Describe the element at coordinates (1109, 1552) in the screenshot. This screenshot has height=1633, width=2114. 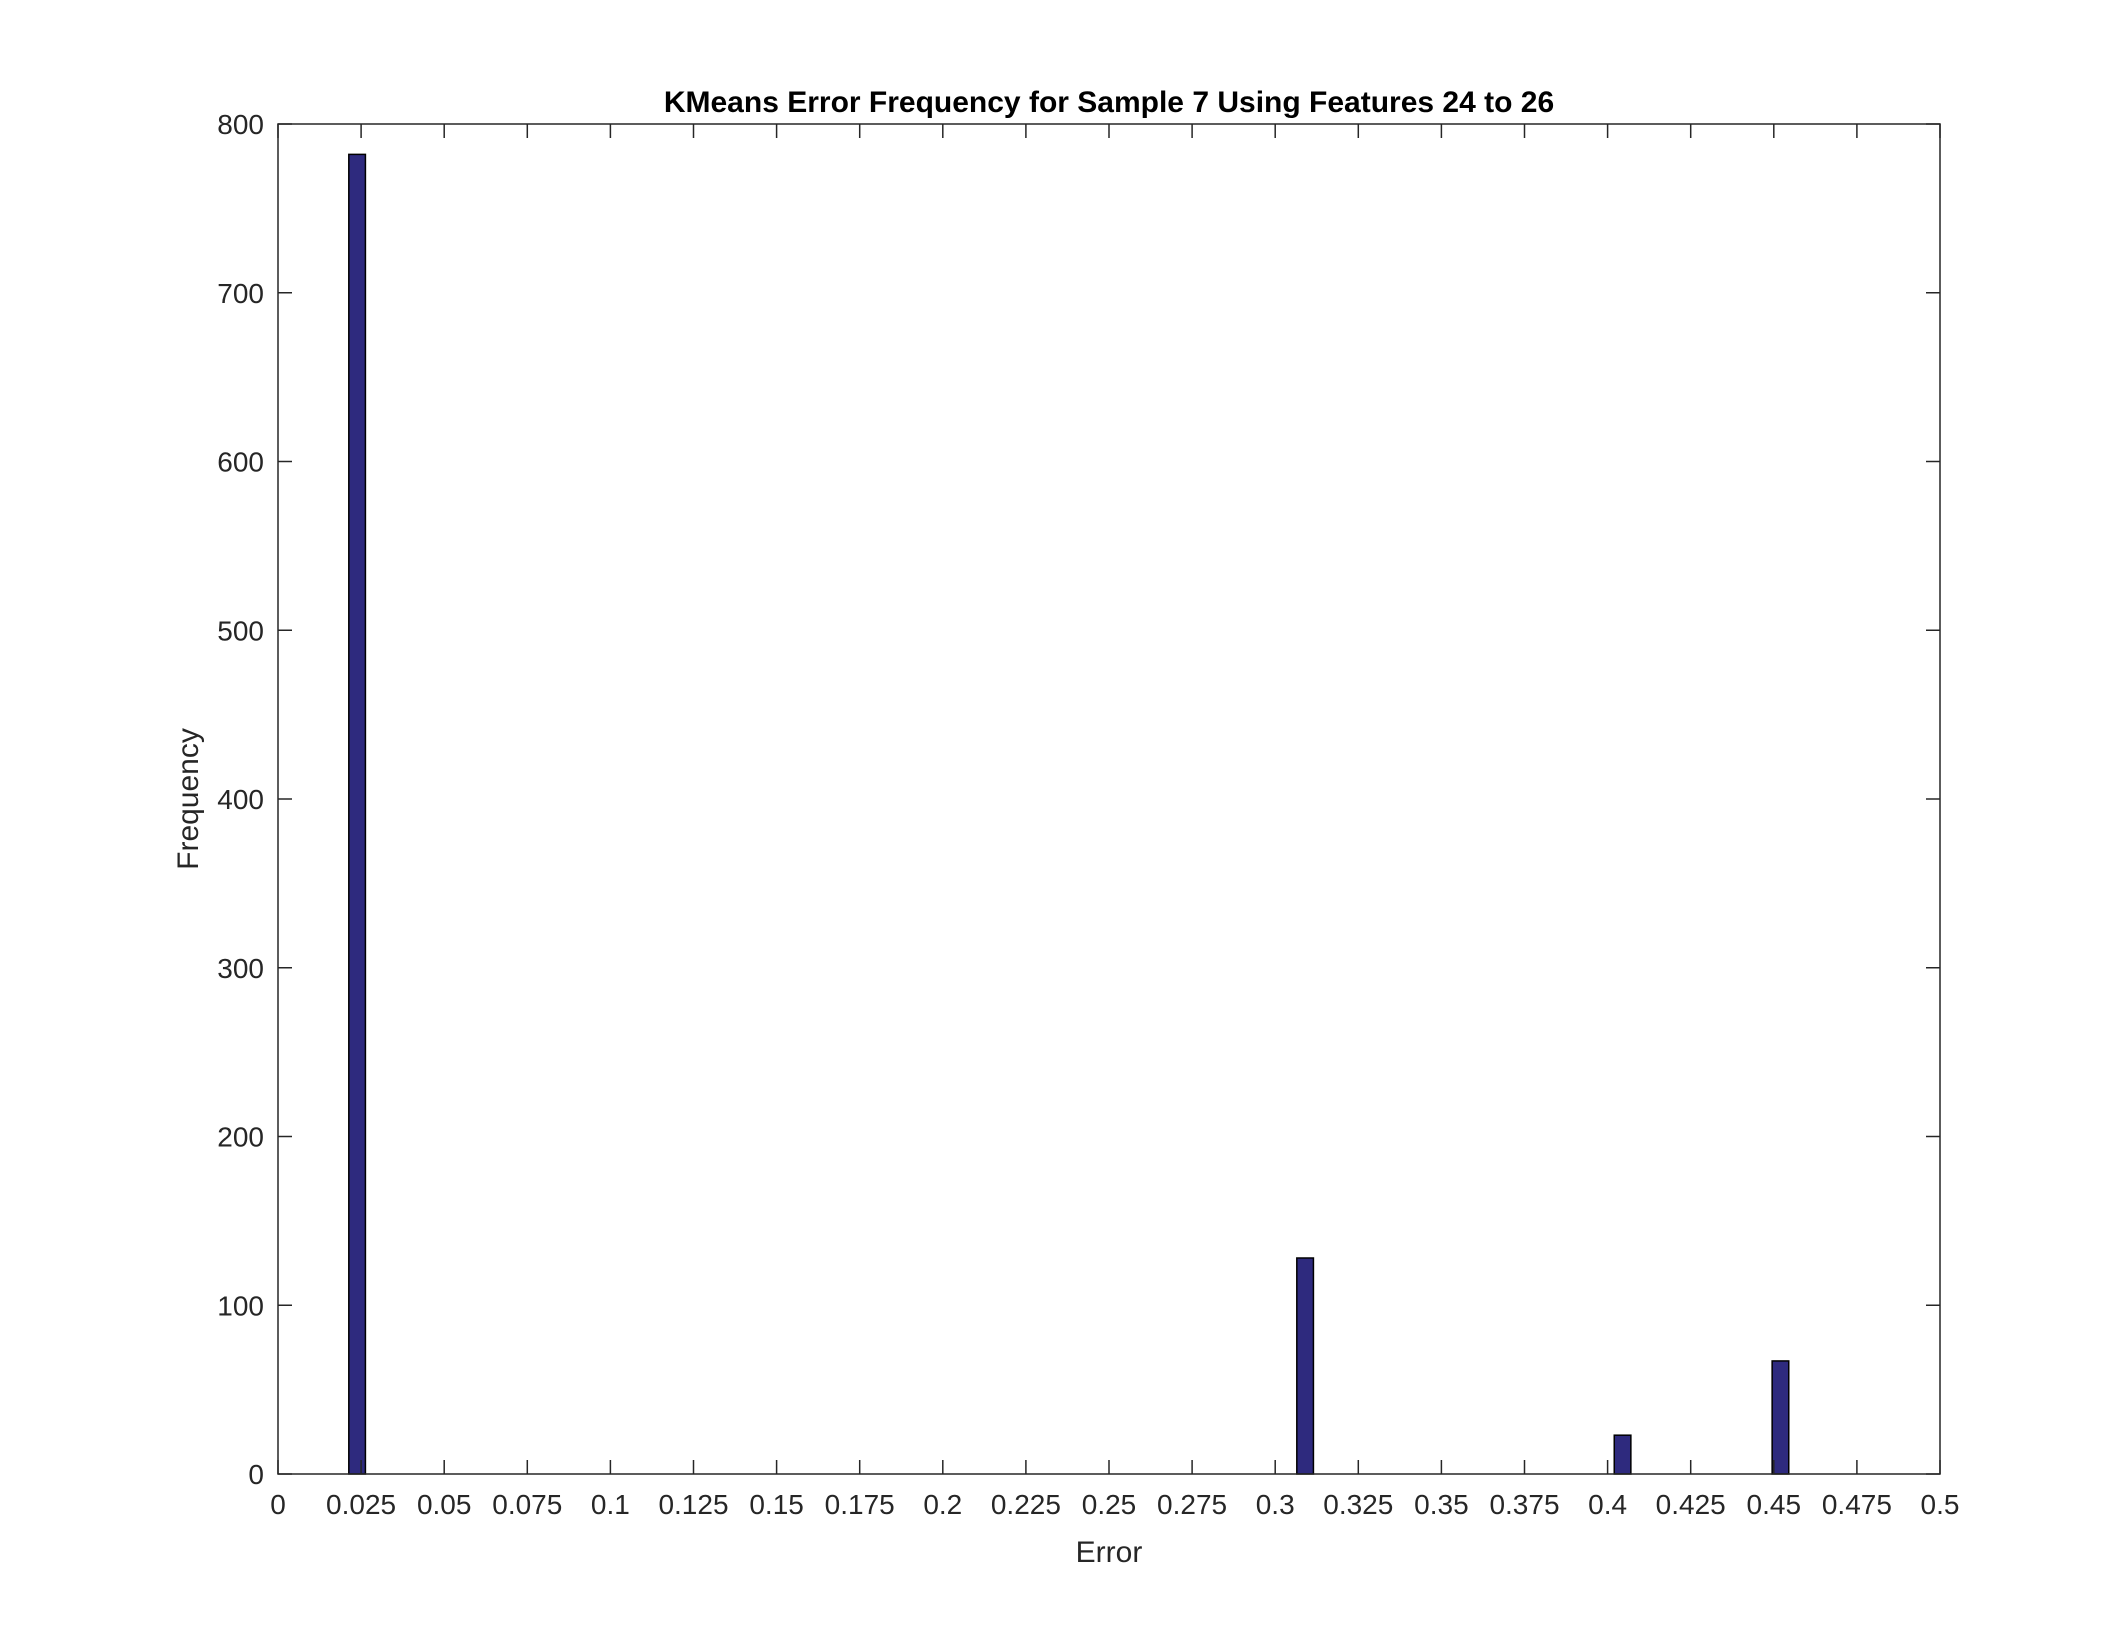
I see `x-axis-title: Error` at that location.